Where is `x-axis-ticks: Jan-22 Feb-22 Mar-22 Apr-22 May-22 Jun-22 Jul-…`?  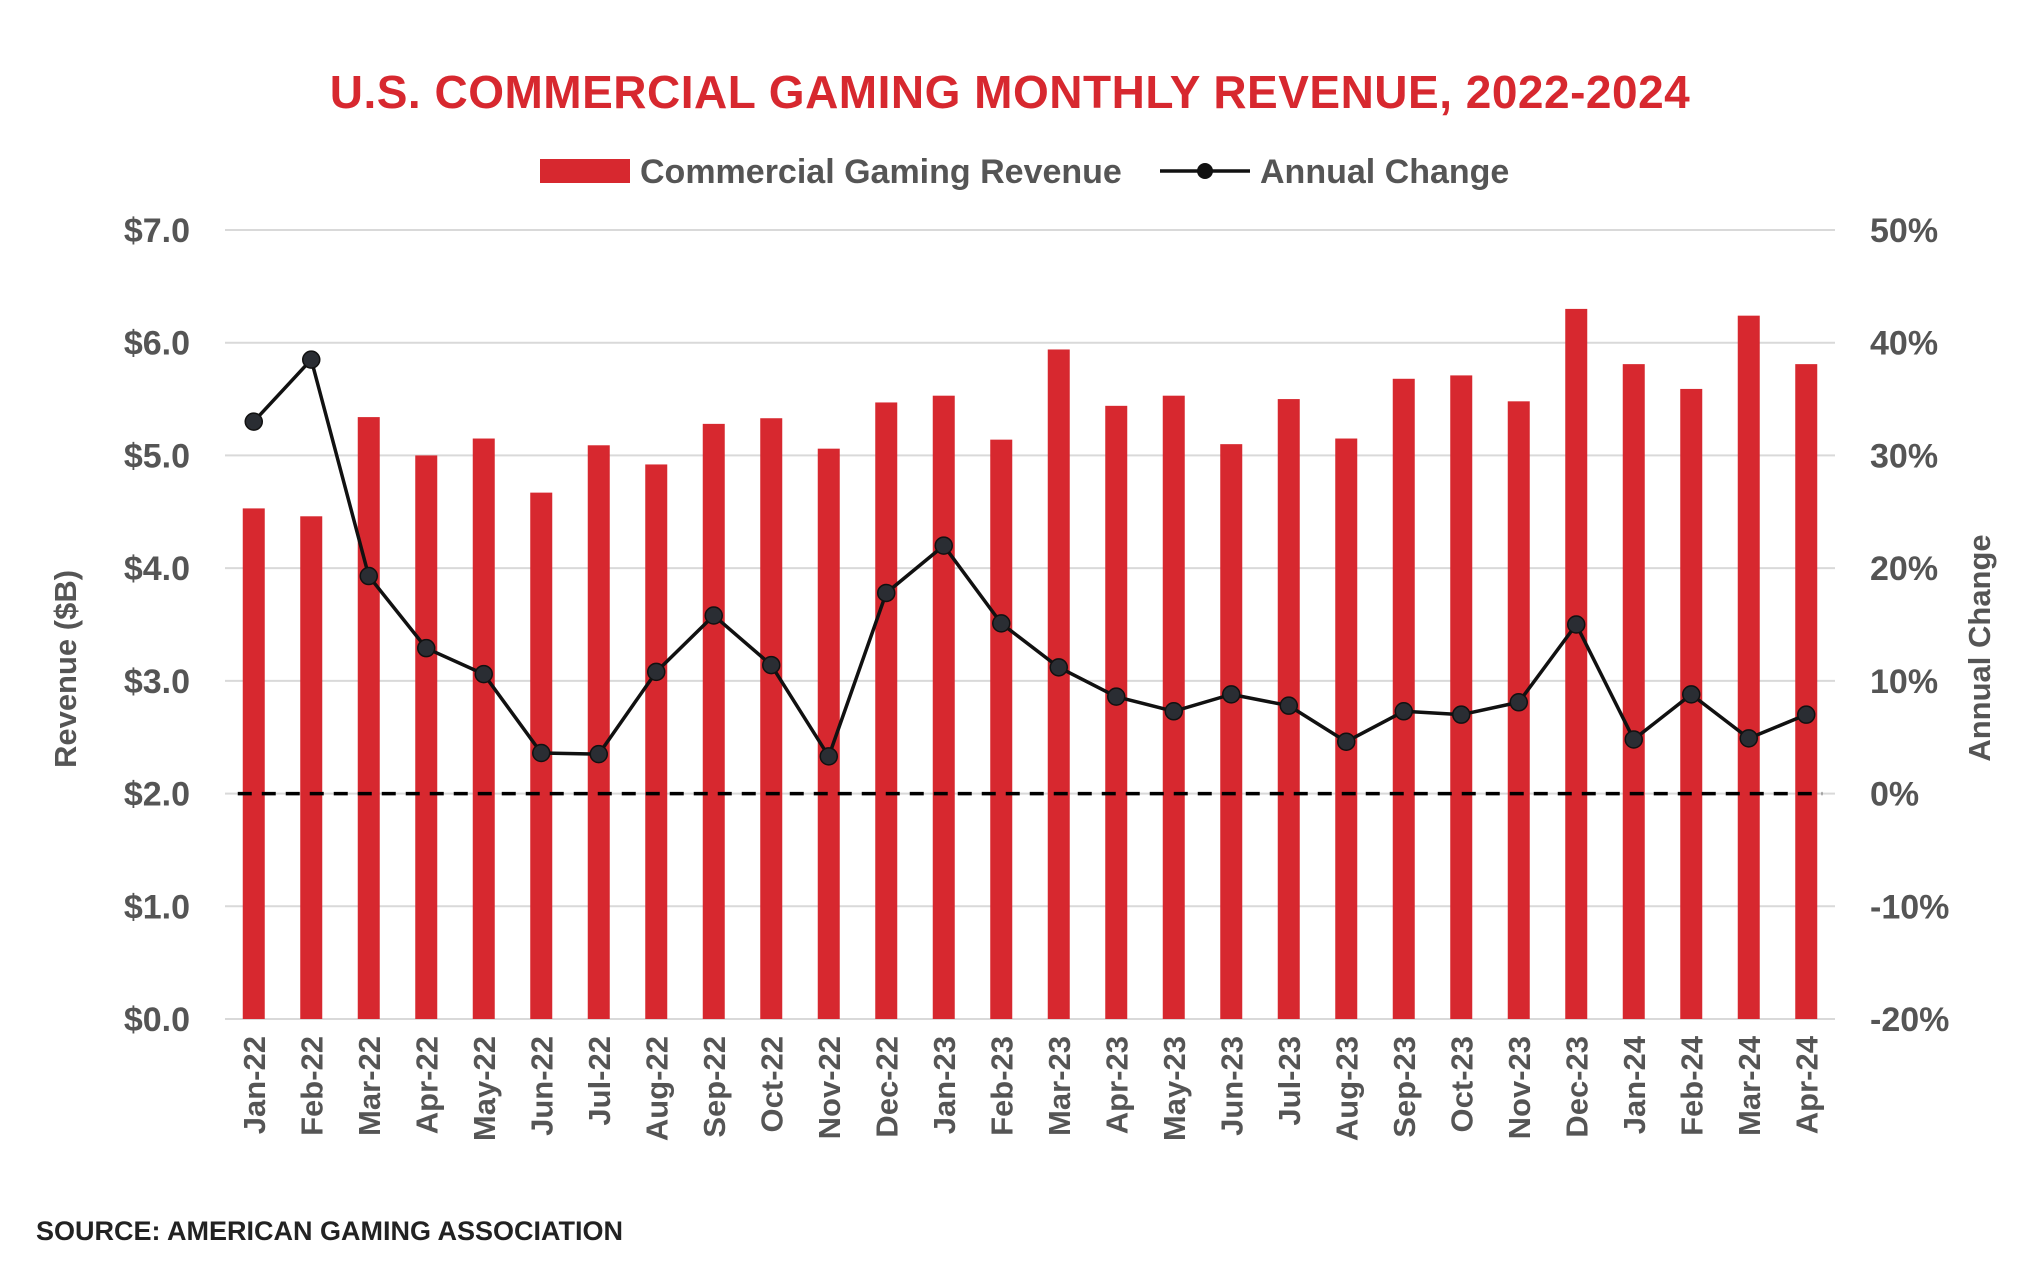
x-axis-ticks: Jan-22 Feb-22 Mar-22 Apr-22 May-22 Jun-22 Jul-… is located at coordinates (1031, 1088).